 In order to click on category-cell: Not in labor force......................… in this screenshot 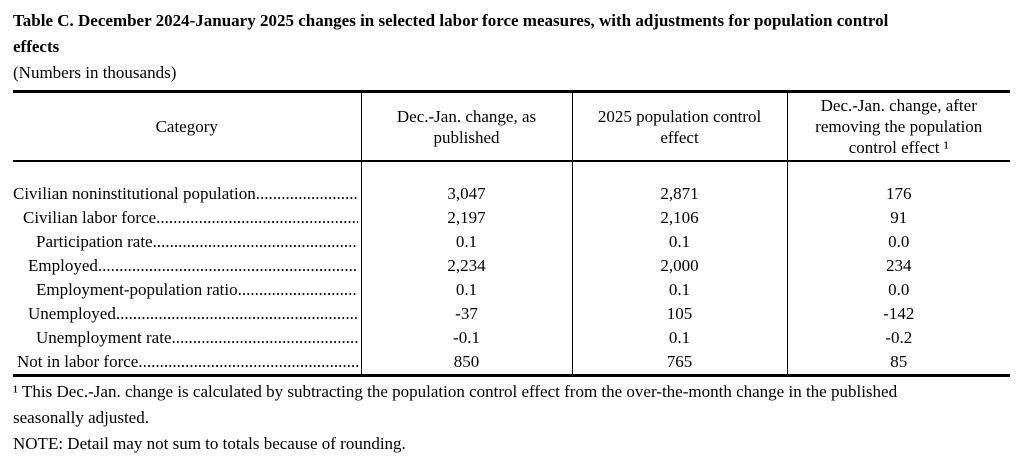, I will do `click(187, 363)`.